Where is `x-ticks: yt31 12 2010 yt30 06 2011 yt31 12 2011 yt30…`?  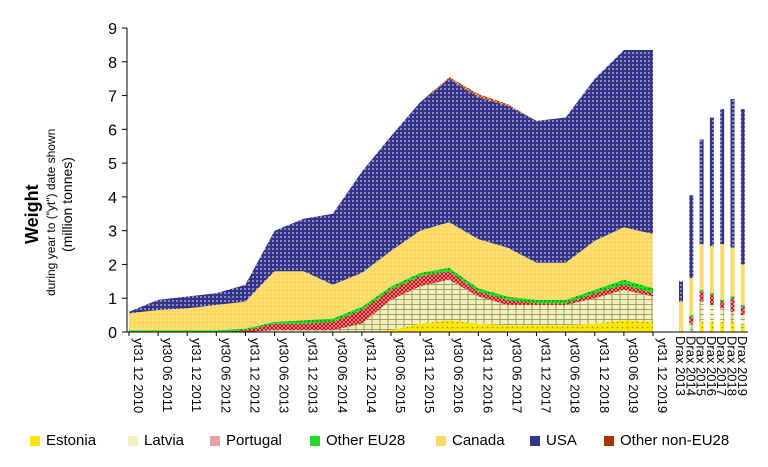
x-ticks: yt31 12 2010 yt30 06 2011 yt31 12 2011 yt30… is located at coordinates (399, 372).